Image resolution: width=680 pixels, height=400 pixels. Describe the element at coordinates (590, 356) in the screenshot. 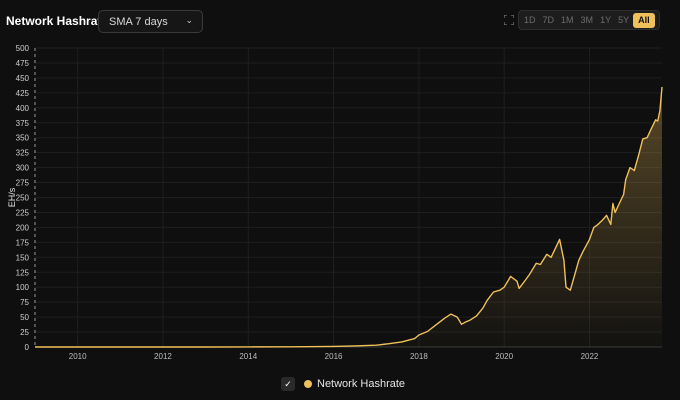

I see `x-tick-label: 2022` at that location.